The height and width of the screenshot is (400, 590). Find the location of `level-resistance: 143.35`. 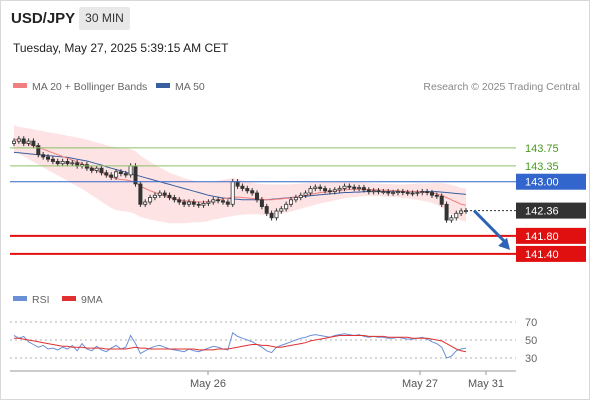

level-resistance: 143.35 is located at coordinates (284, 167).